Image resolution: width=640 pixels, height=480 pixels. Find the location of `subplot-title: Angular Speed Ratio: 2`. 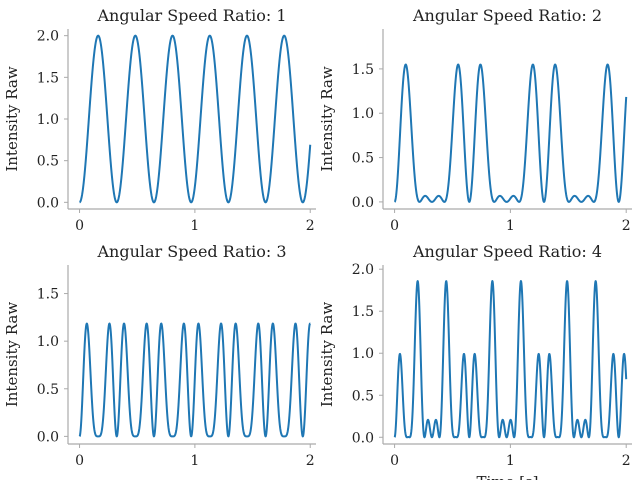

subplot-title: Angular Speed Ratio: 2 is located at coordinates (507, 15).